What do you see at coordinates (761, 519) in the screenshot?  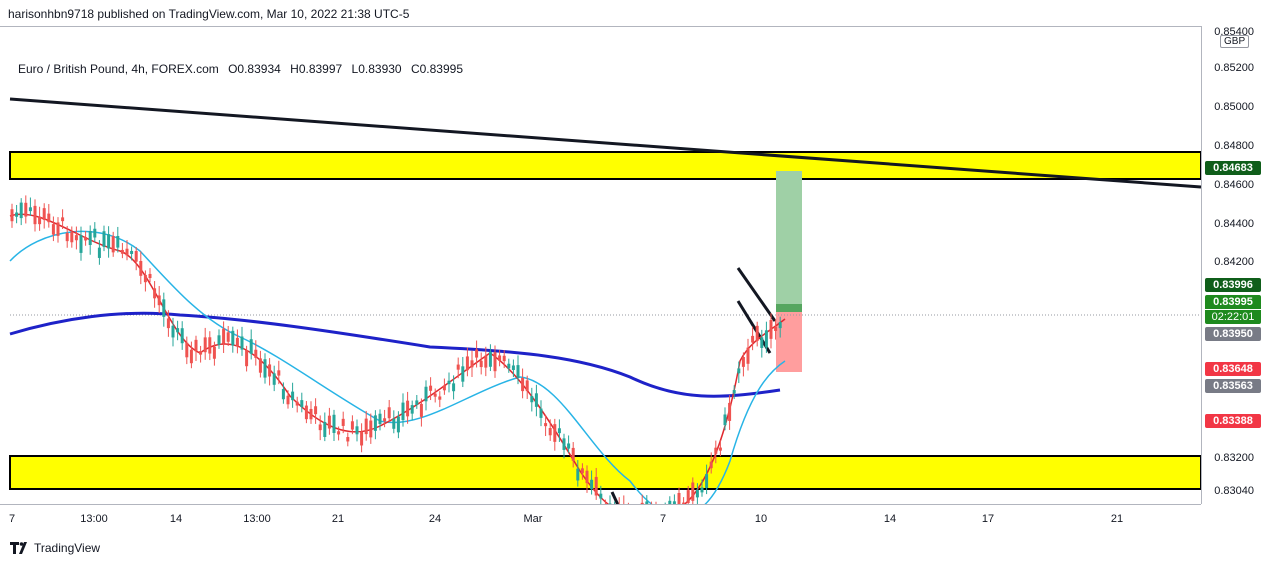 I see `time-label: 10` at bounding box center [761, 519].